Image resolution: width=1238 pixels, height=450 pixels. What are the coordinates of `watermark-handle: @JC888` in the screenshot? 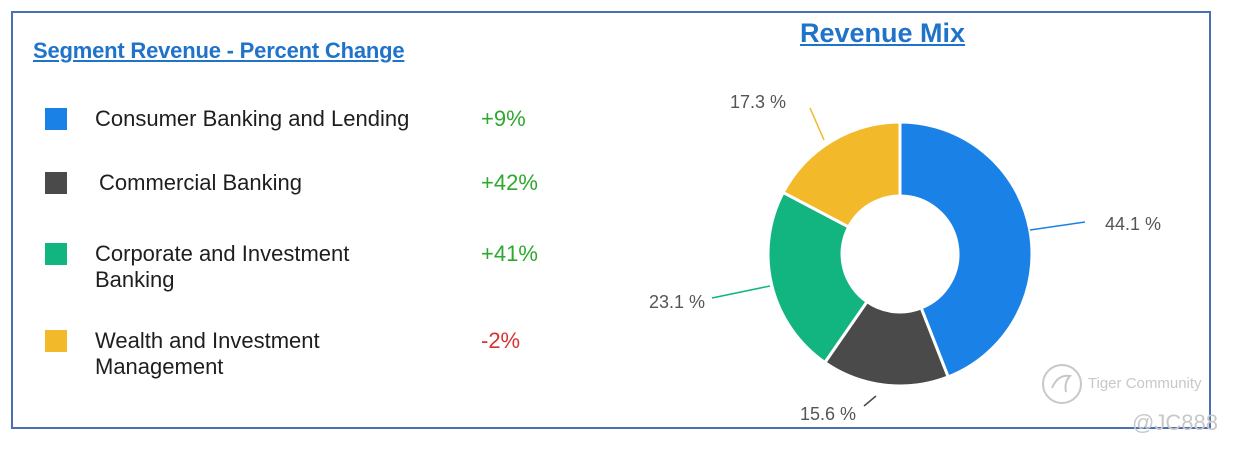 It's located at (1175, 422).